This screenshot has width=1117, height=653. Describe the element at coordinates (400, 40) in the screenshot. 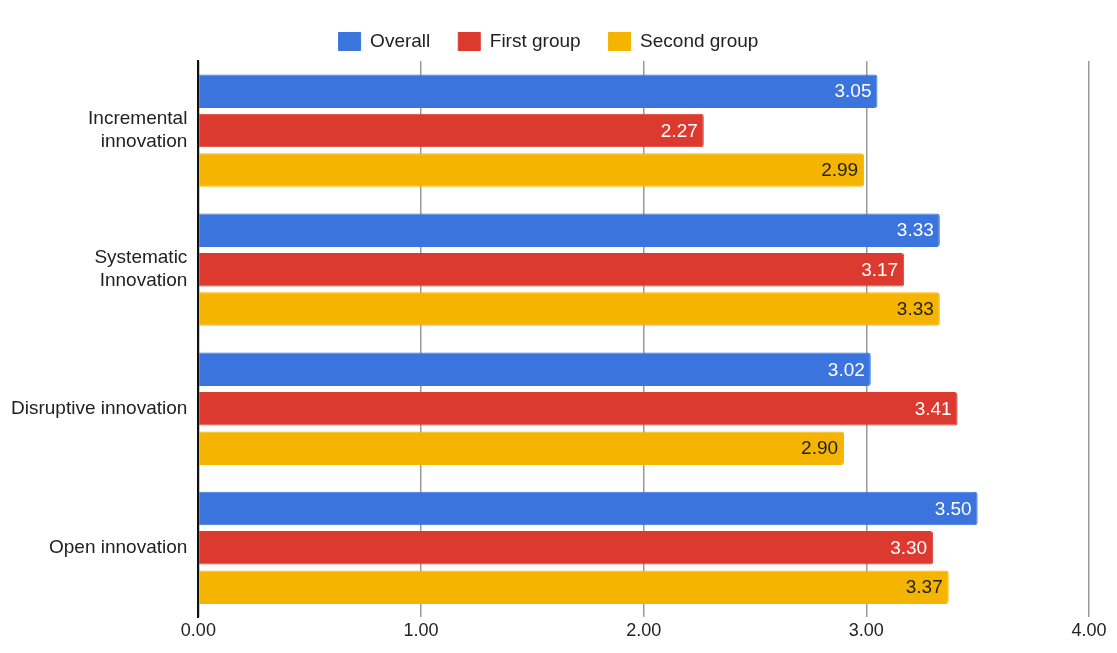

I see `legend-label: Overall` at that location.